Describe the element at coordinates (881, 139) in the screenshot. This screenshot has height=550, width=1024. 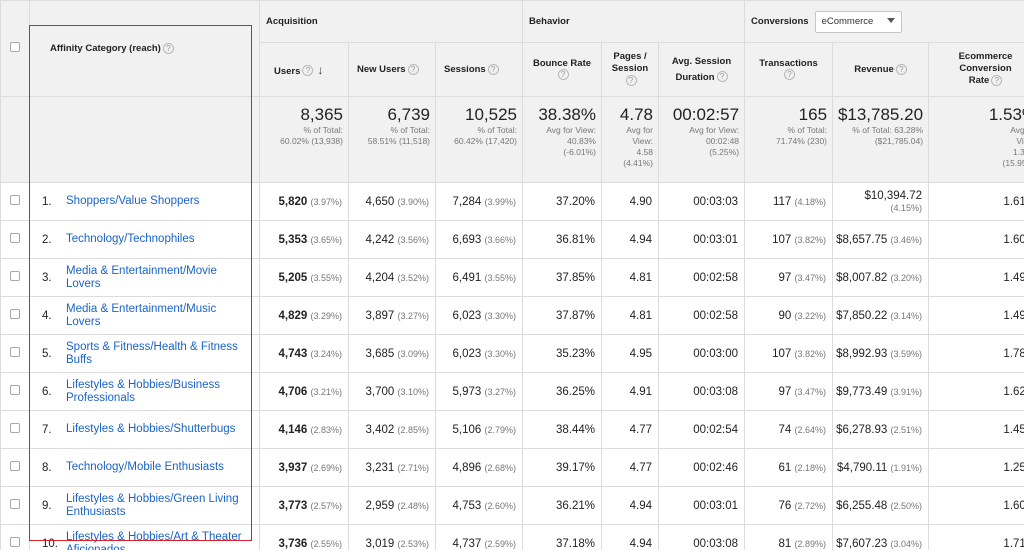
I see `total-revenue: $13,785.20% of Total: 63.28% ($21,785.04)` at that location.